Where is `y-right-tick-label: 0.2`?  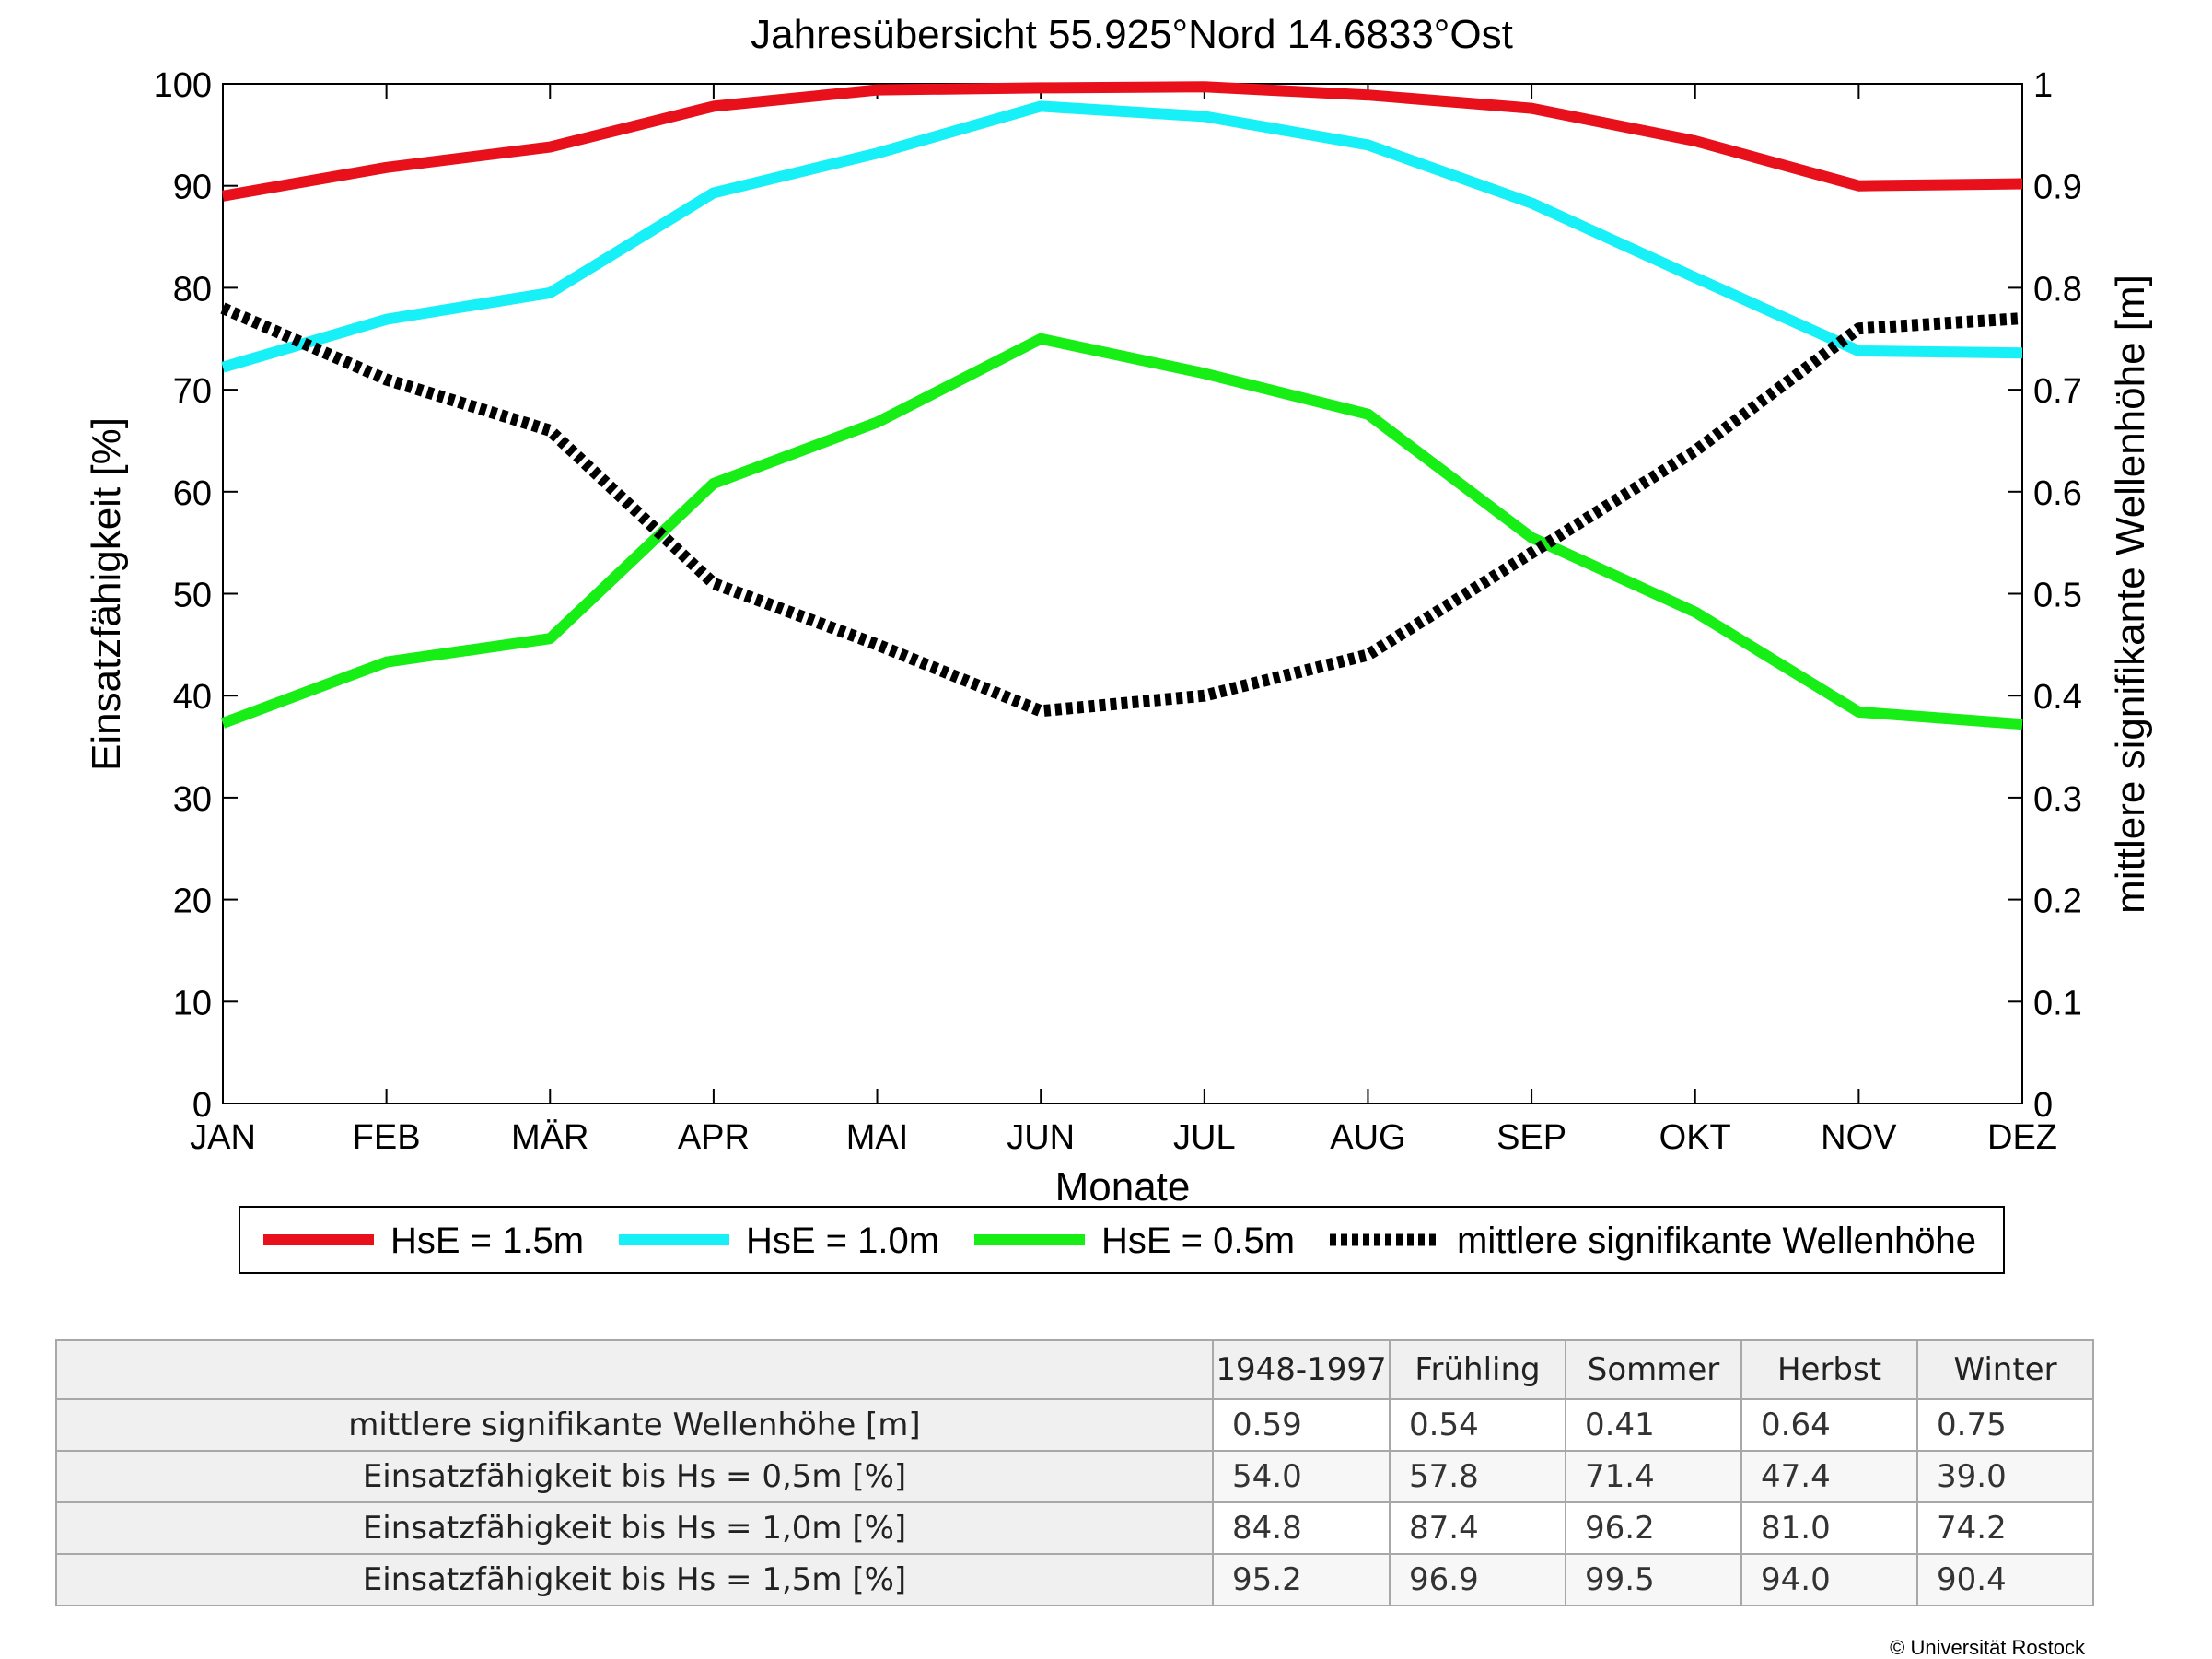 y-right-tick-label: 0.2 is located at coordinates (2057, 901).